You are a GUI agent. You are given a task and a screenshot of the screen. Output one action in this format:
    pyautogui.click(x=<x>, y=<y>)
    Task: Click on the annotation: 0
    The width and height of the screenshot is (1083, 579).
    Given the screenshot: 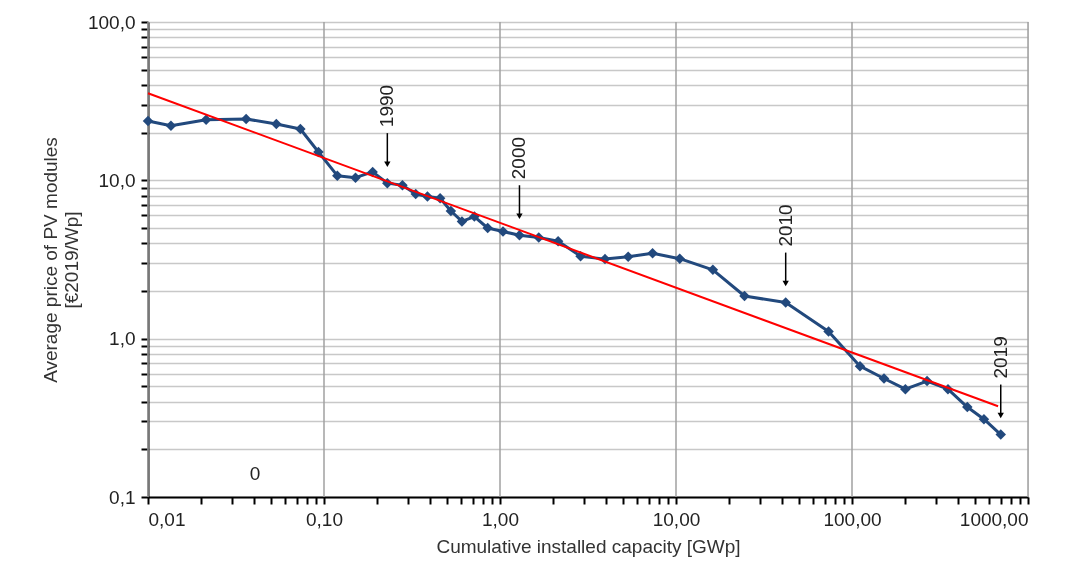 What is the action you would take?
    pyautogui.click(x=255, y=473)
    